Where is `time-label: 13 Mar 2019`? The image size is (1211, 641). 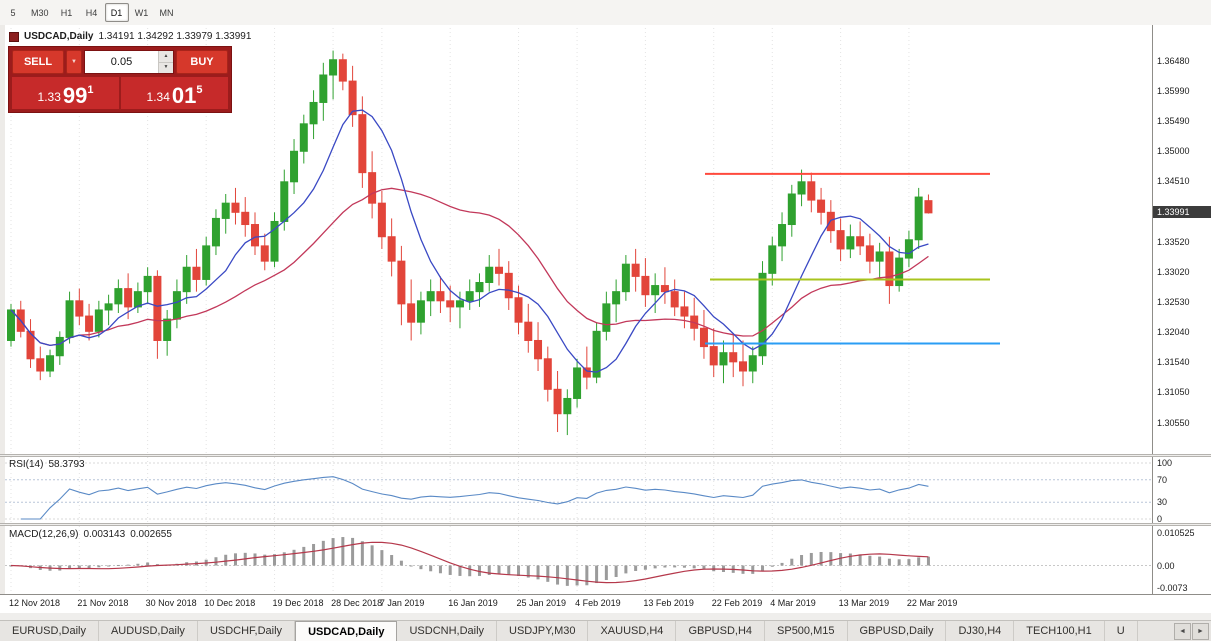
time-label: 13 Mar 2019 is located at coordinates (864, 603).